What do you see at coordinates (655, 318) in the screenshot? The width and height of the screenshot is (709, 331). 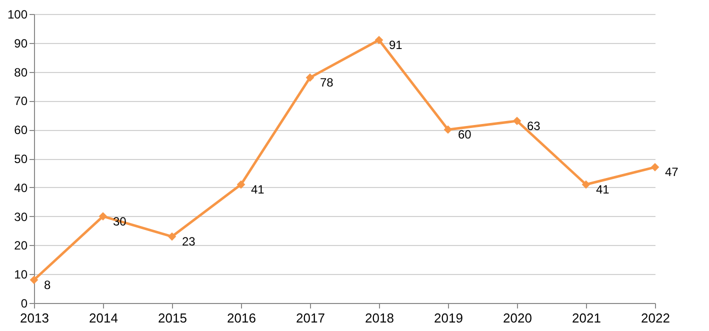 I see `x-tick-label: 2022` at bounding box center [655, 318].